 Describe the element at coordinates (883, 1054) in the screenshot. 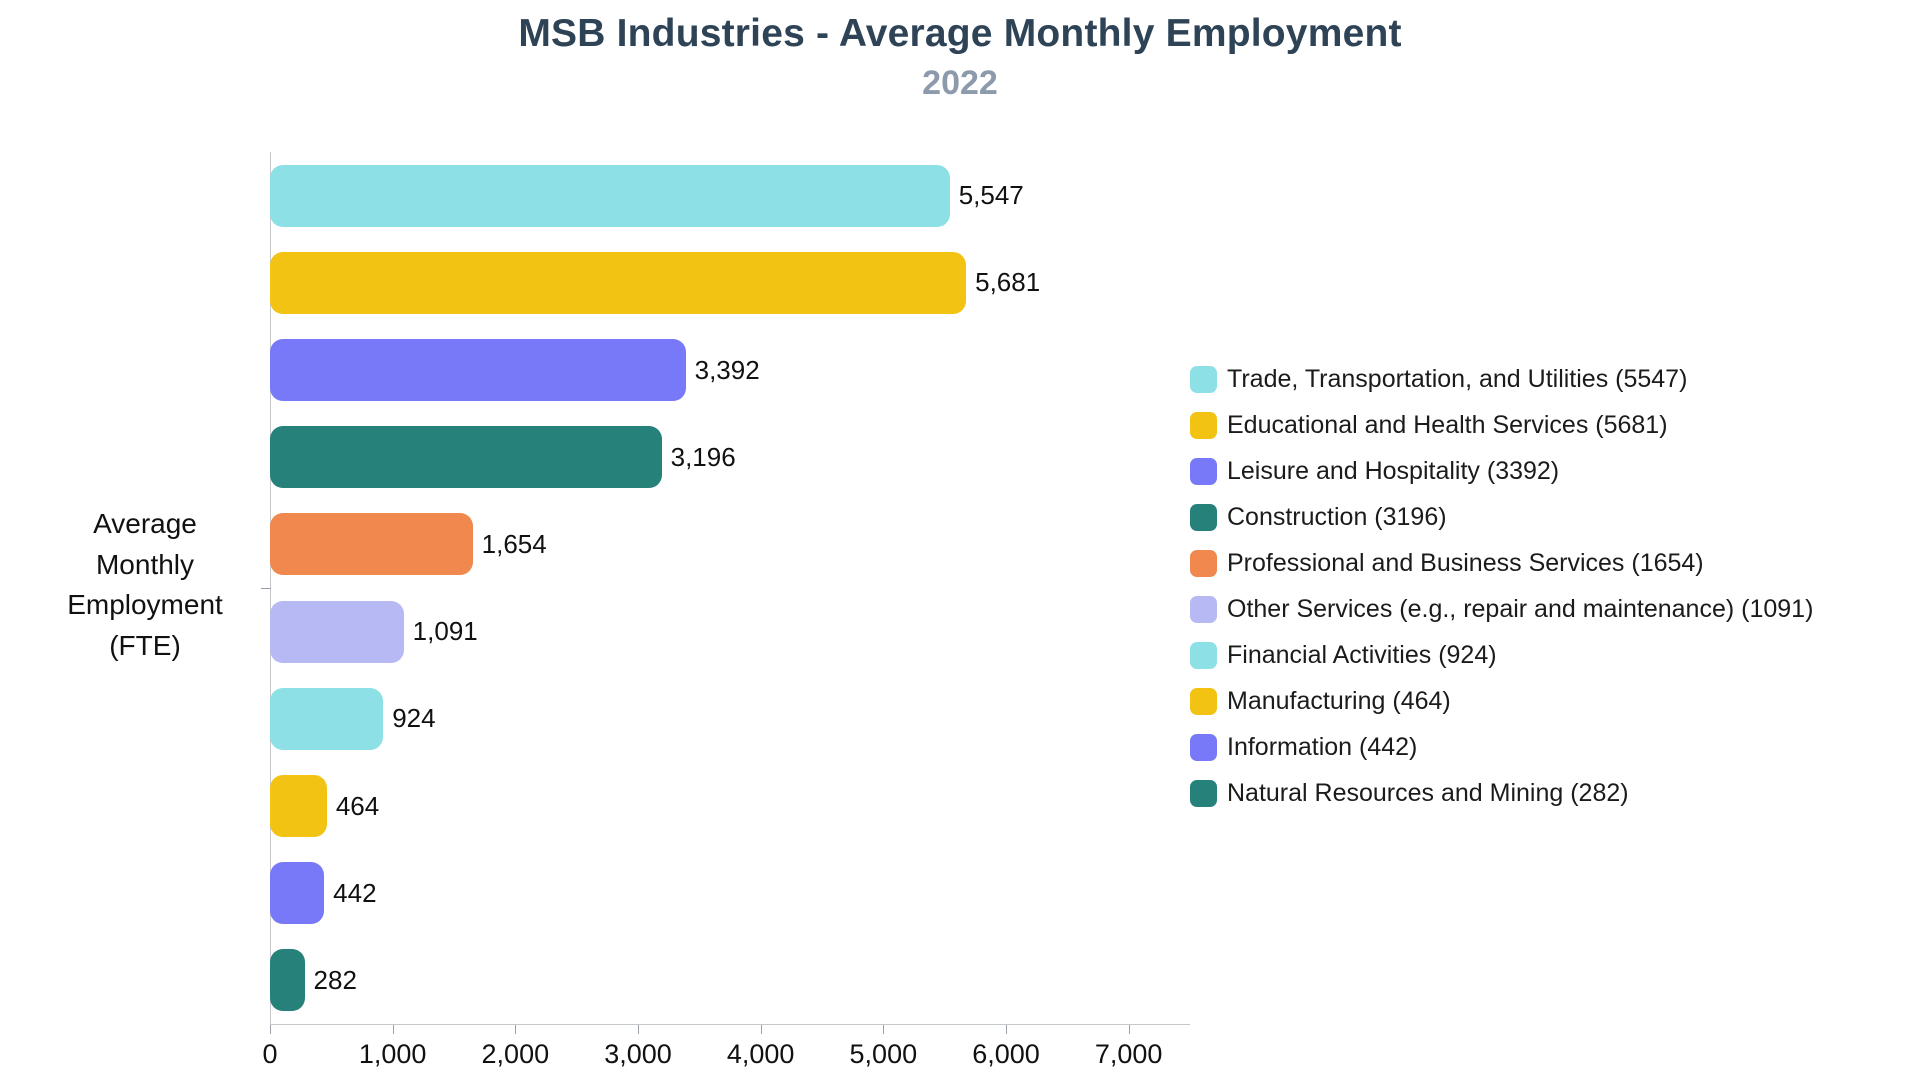

I see `x-axis-tick-label: 5,000` at that location.